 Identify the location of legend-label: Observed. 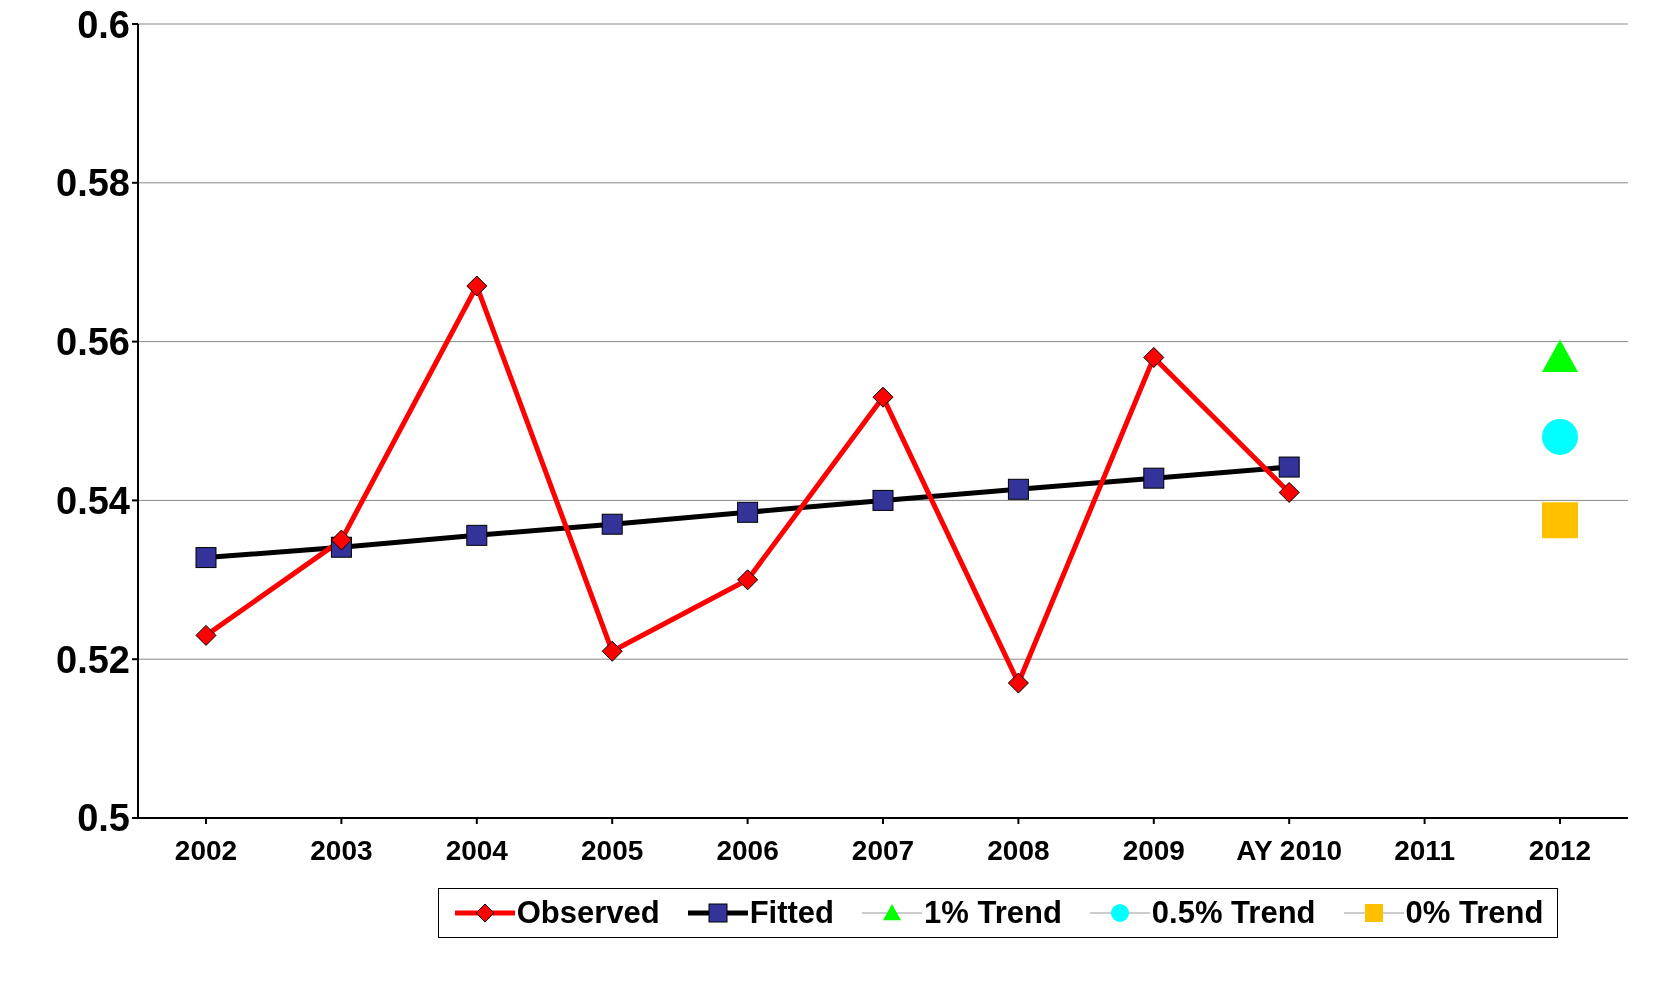
(588, 913).